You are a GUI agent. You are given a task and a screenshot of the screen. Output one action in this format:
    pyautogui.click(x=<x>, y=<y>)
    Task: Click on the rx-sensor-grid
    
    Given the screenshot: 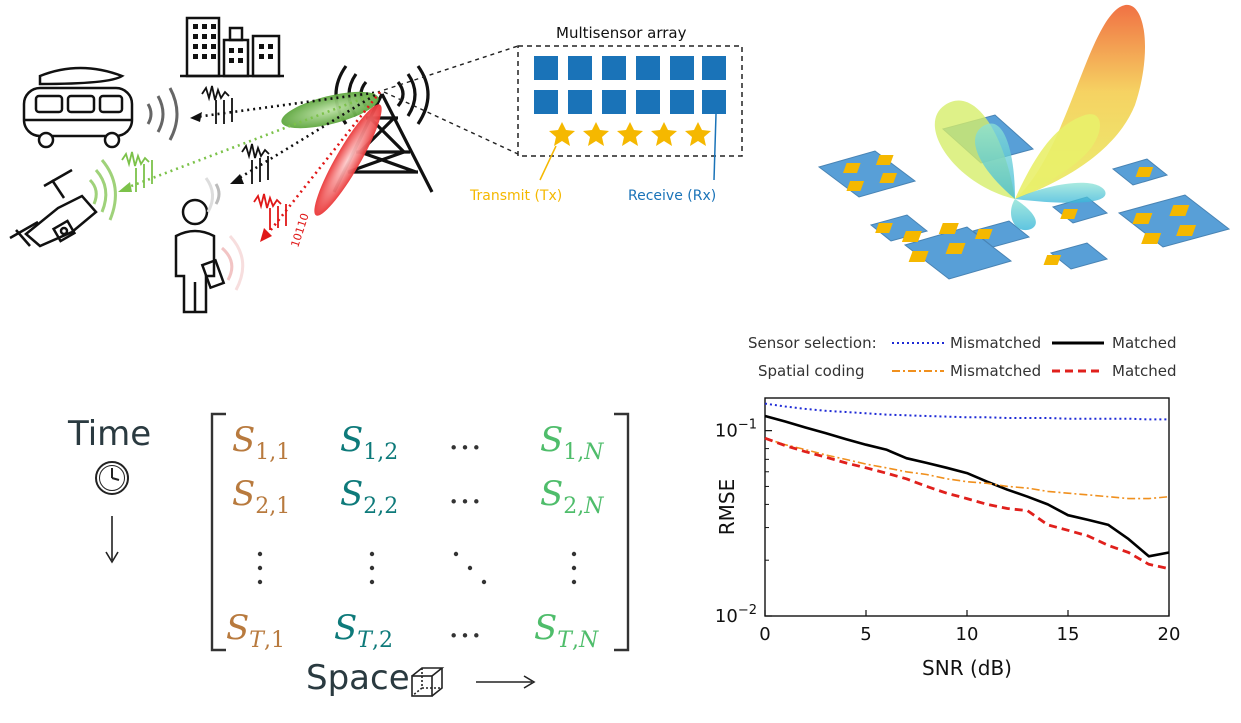 What is the action you would take?
    pyautogui.click(x=630, y=85)
    